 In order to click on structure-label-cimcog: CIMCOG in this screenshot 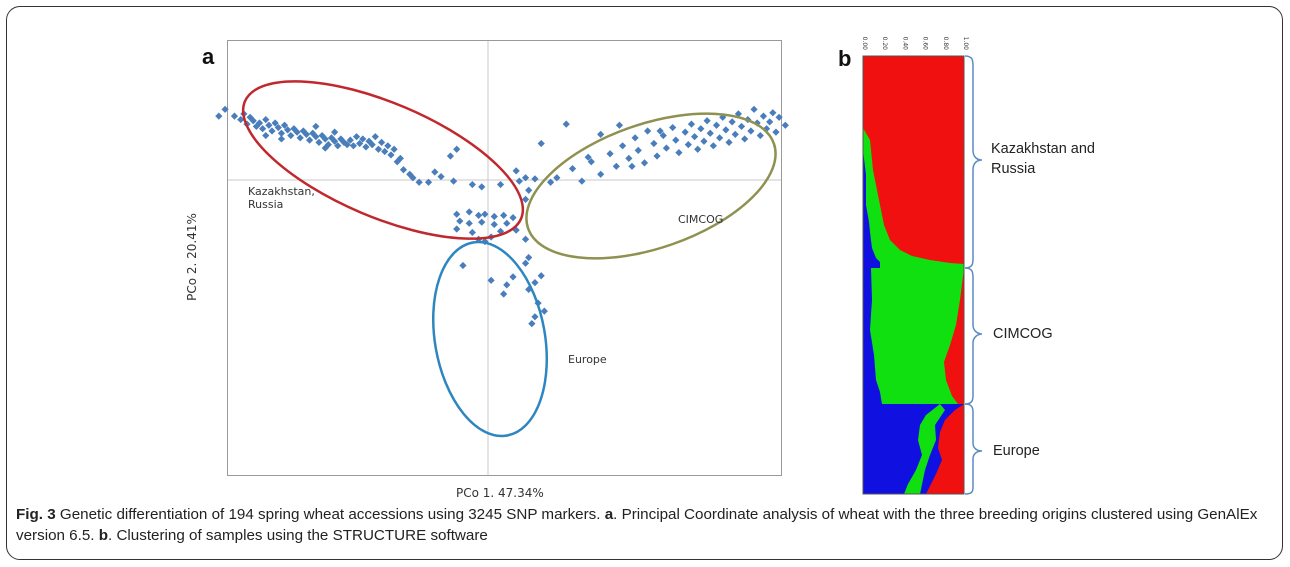, I will do `click(1023, 334)`.